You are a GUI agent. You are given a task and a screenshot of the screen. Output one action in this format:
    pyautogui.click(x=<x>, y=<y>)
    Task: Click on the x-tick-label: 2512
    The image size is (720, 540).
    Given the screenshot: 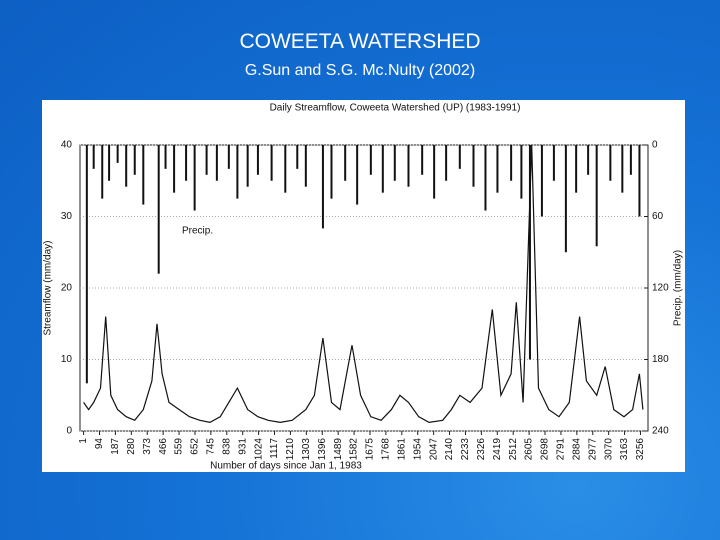 What is the action you would take?
    pyautogui.click(x=513, y=449)
    